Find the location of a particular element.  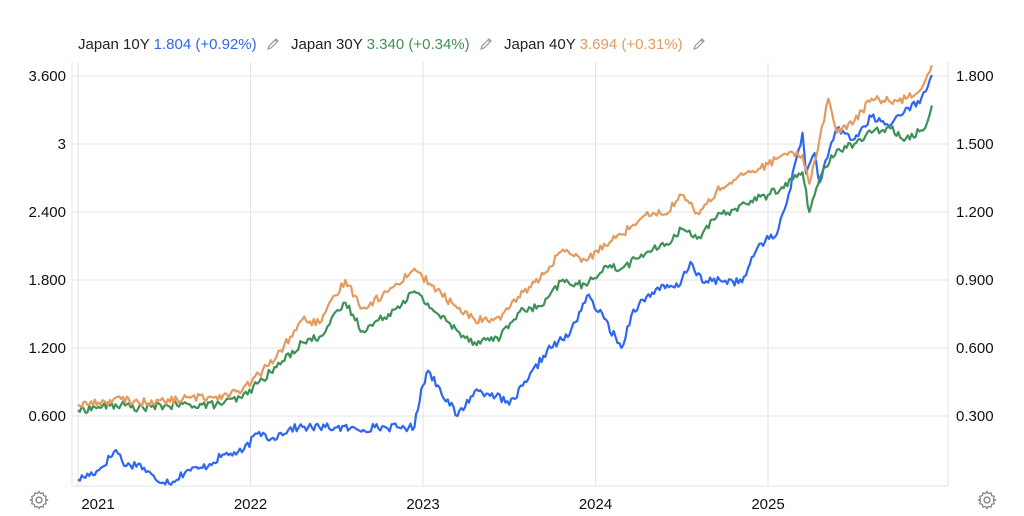

legend-symbol: Japan 40Y is located at coordinates (540, 44).